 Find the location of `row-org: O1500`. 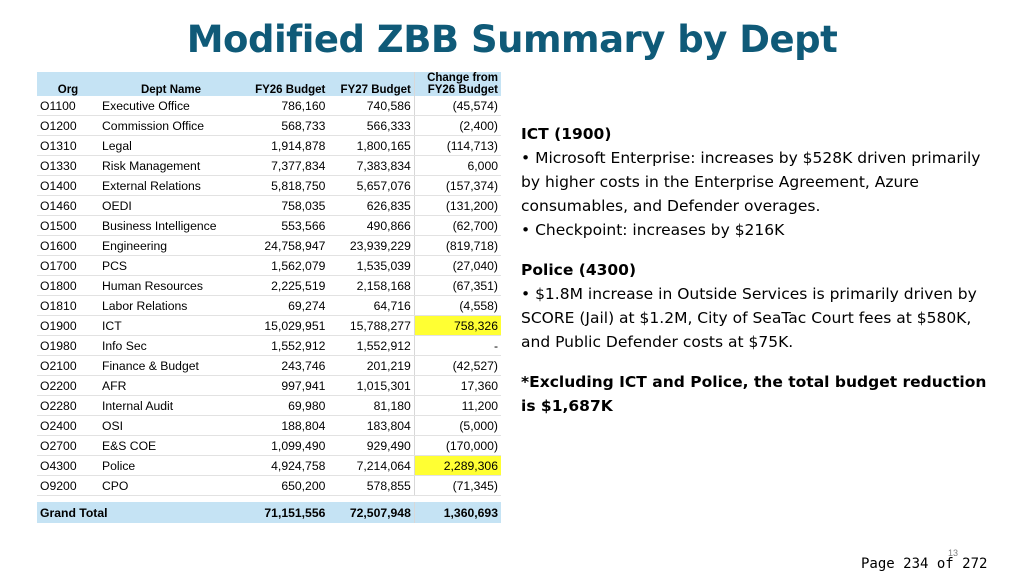

row-org: O1500 is located at coordinates (68, 225).